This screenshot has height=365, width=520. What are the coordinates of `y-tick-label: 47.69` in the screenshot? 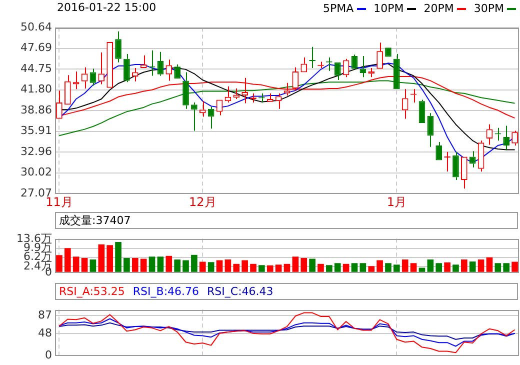 It's located at (36, 47).